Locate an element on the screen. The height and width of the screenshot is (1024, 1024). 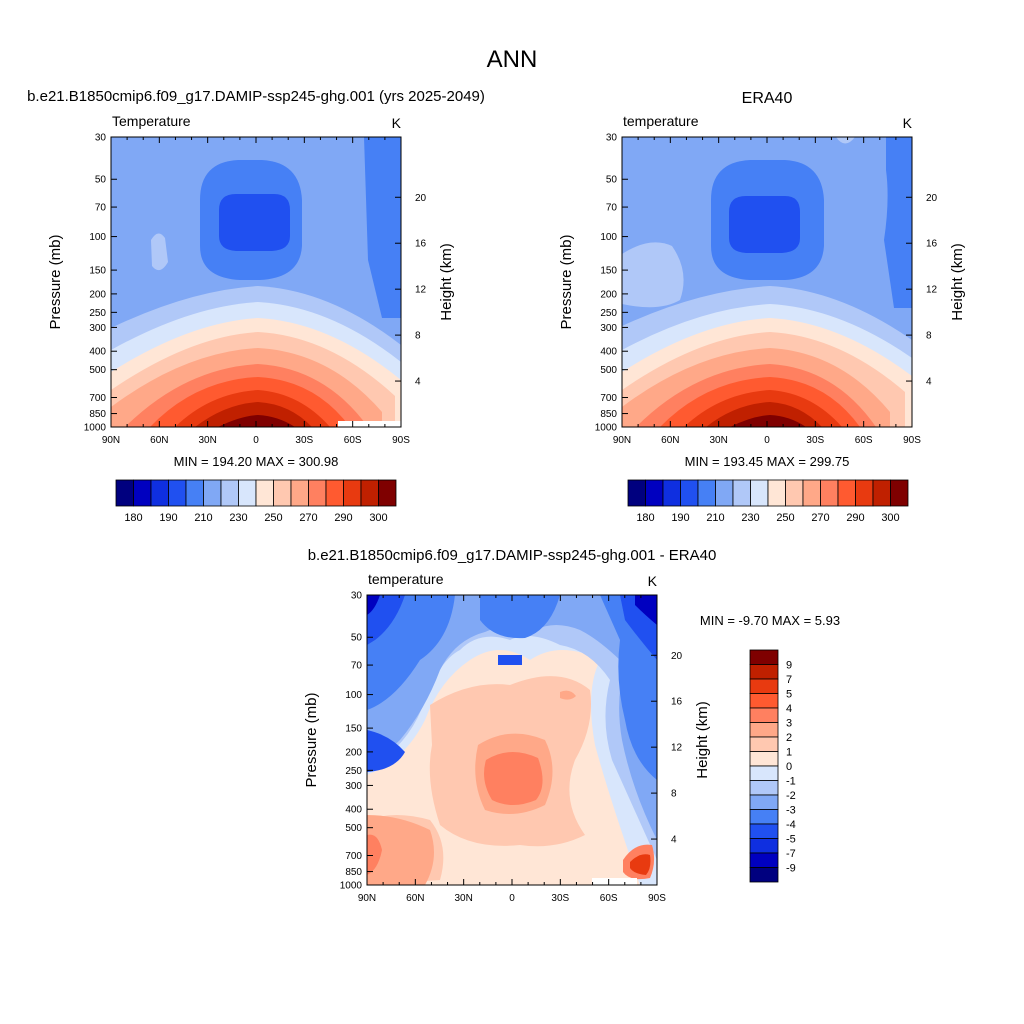
y-tick-label: 500 is located at coordinates (608, 370).